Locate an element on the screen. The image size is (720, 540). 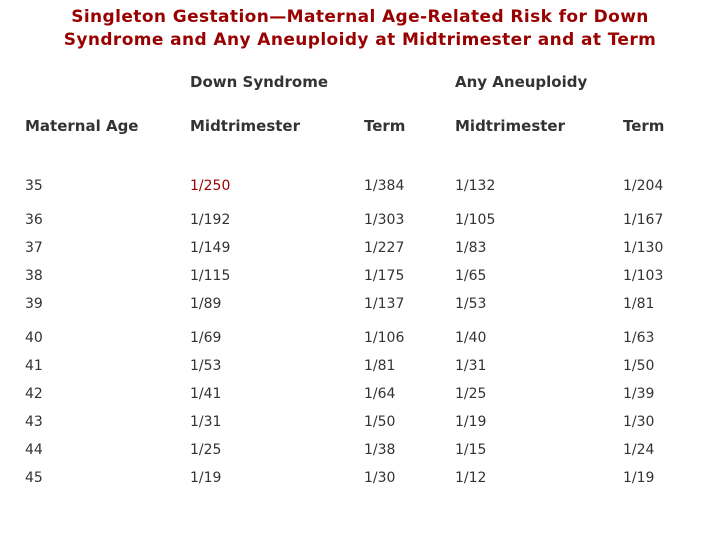
ds-midtrimester-cell: 1/192 is located at coordinates (210, 220).